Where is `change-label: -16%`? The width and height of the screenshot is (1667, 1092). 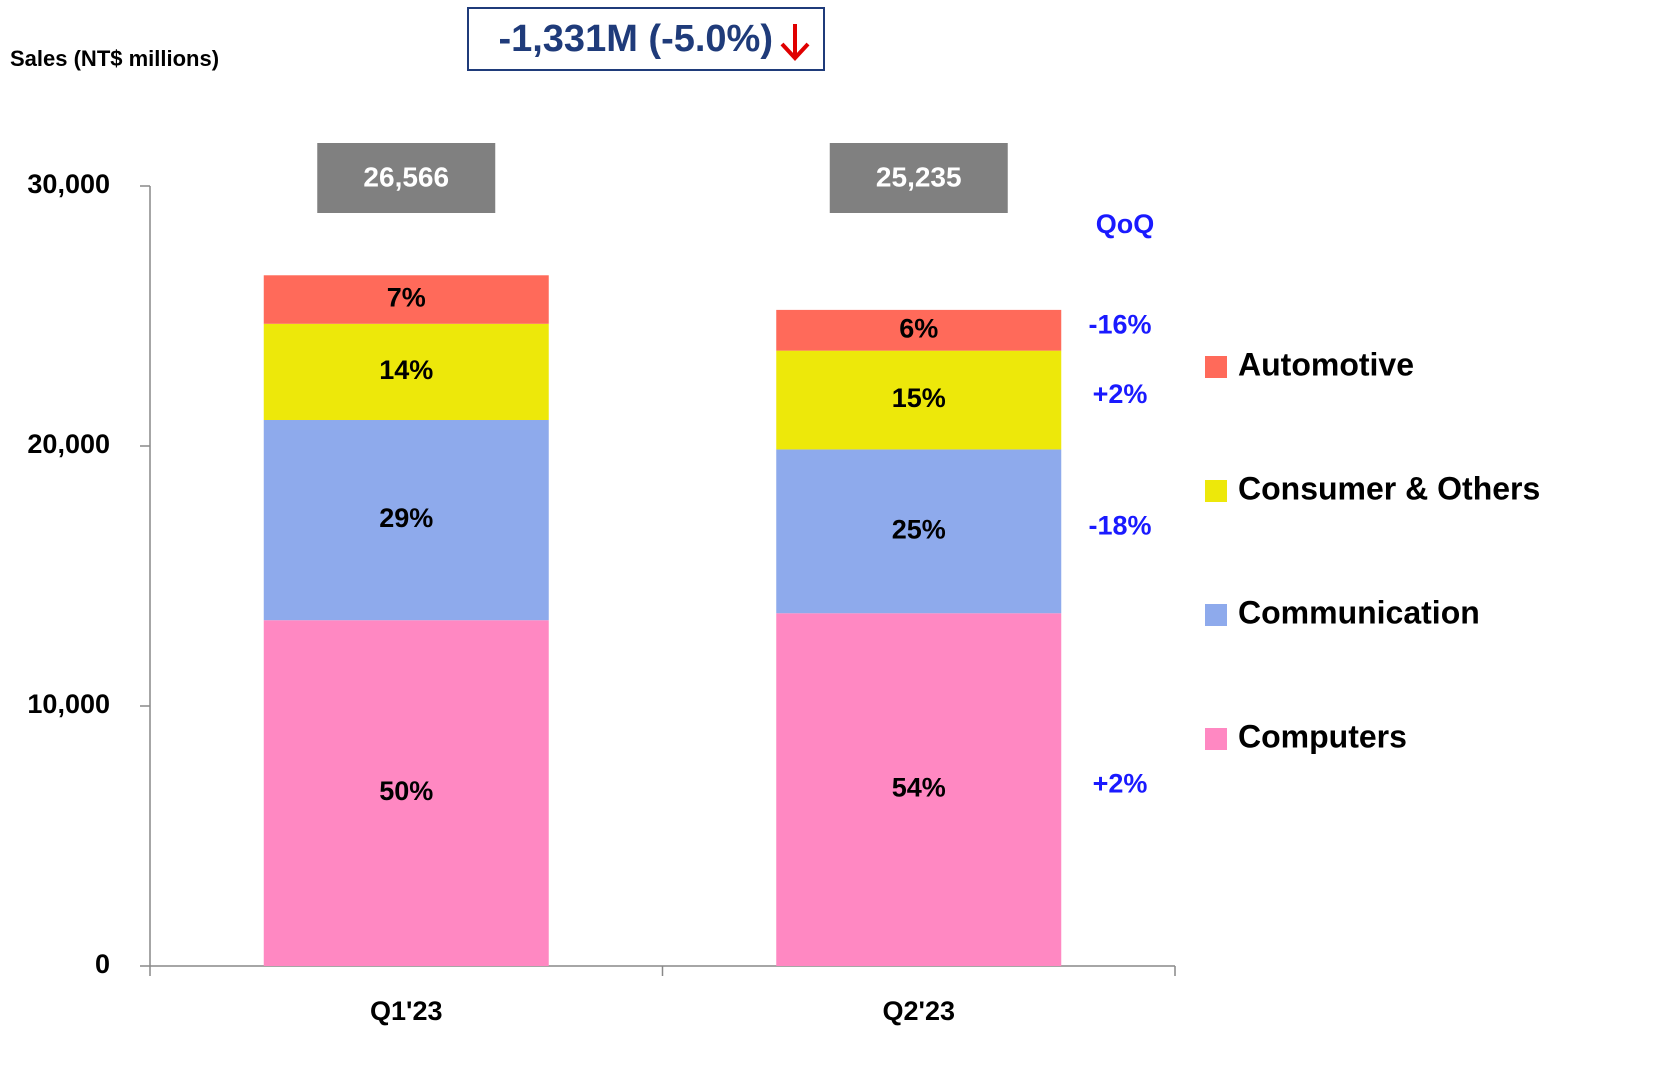 change-label: -16% is located at coordinates (1119, 324).